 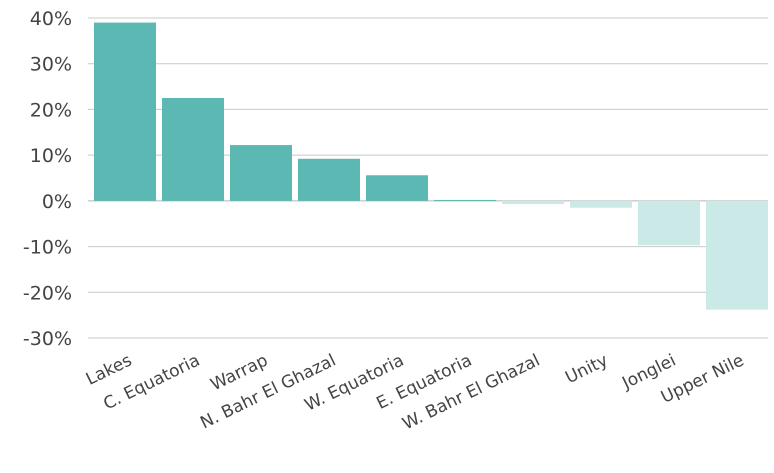 What do you see at coordinates (47, 339) in the screenshot?
I see `y-tick-label: -30%` at bounding box center [47, 339].